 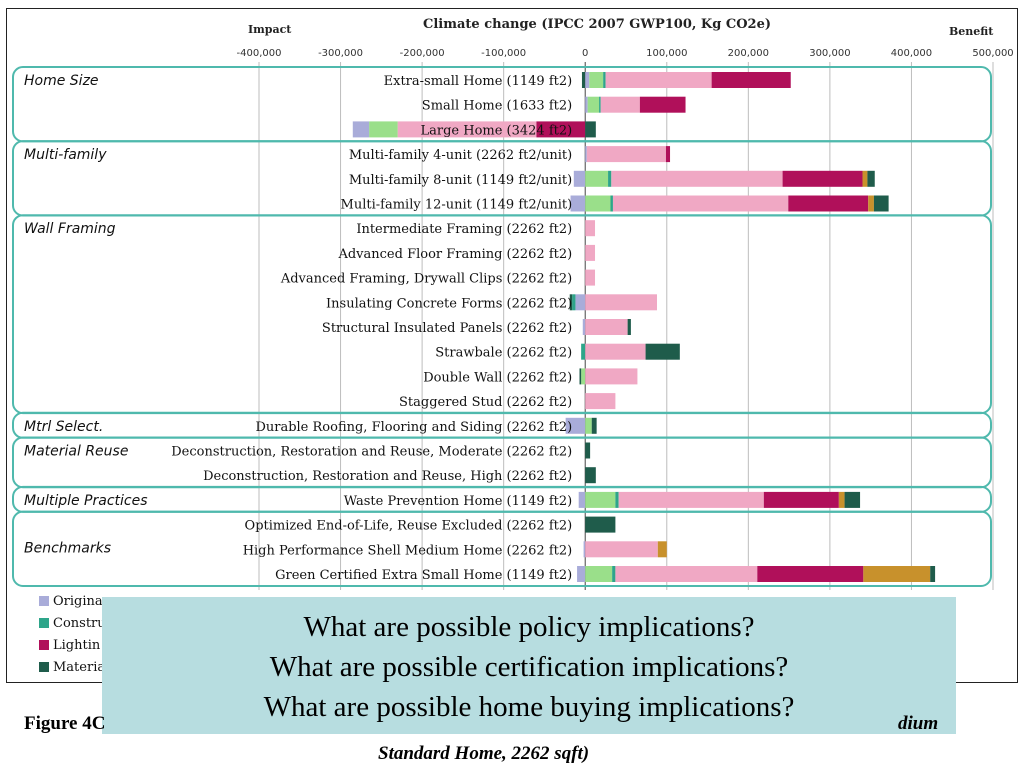 I want to click on group-label: Material Reuse, so click(x=76, y=452).